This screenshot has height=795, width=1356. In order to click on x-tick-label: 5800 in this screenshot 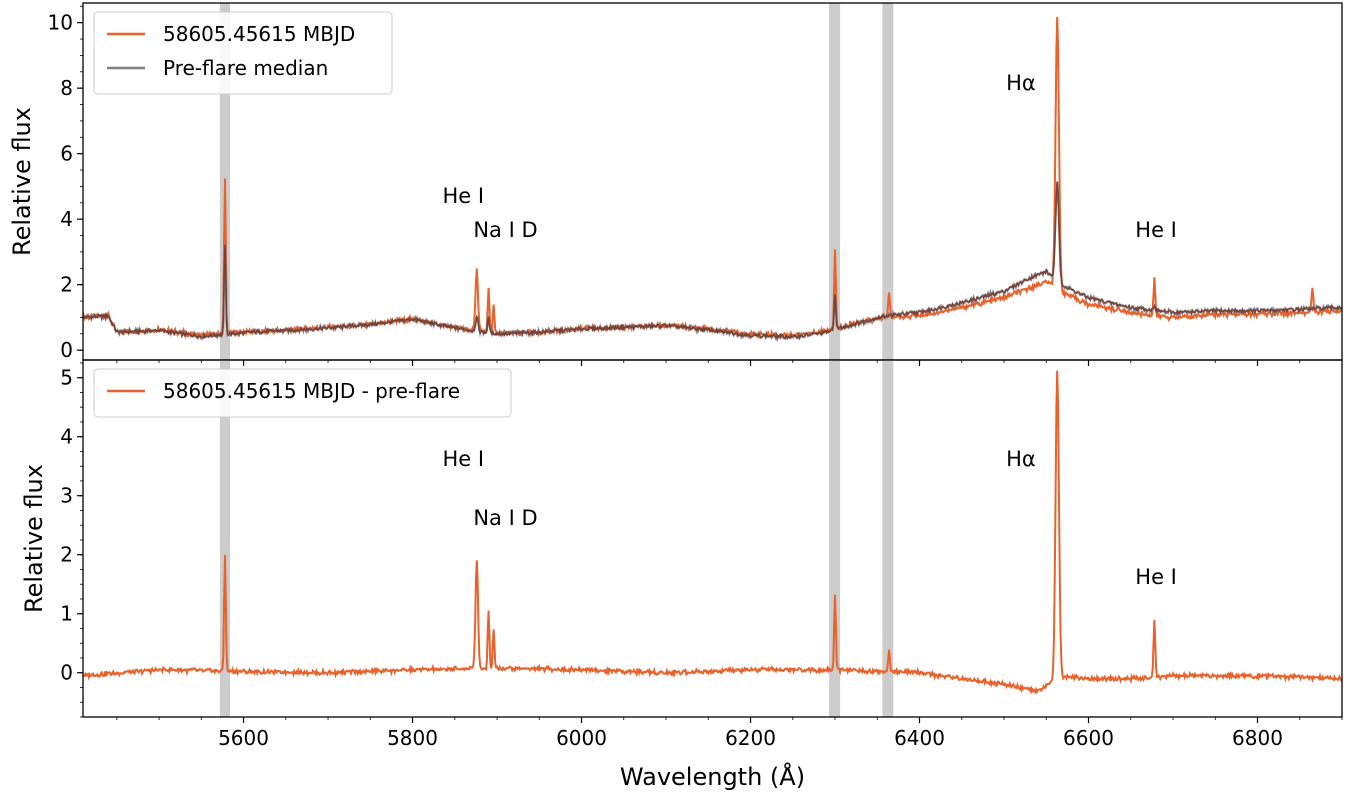, I will do `click(412, 738)`.